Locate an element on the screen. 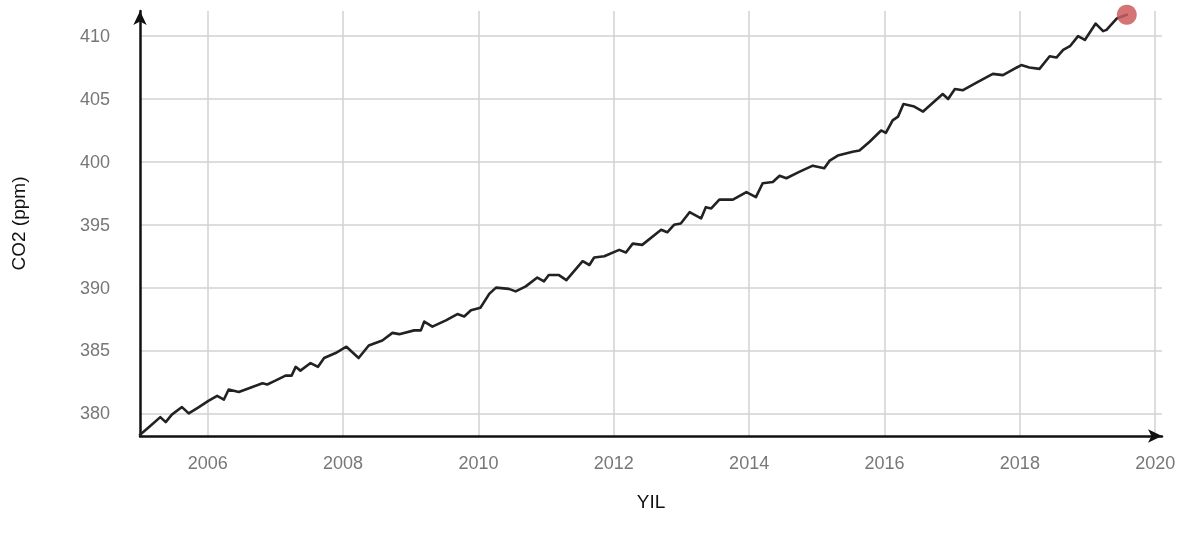 This screenshot has width=1195, height=534. y-tick-label: 400 is located at coordinates (94, 161).